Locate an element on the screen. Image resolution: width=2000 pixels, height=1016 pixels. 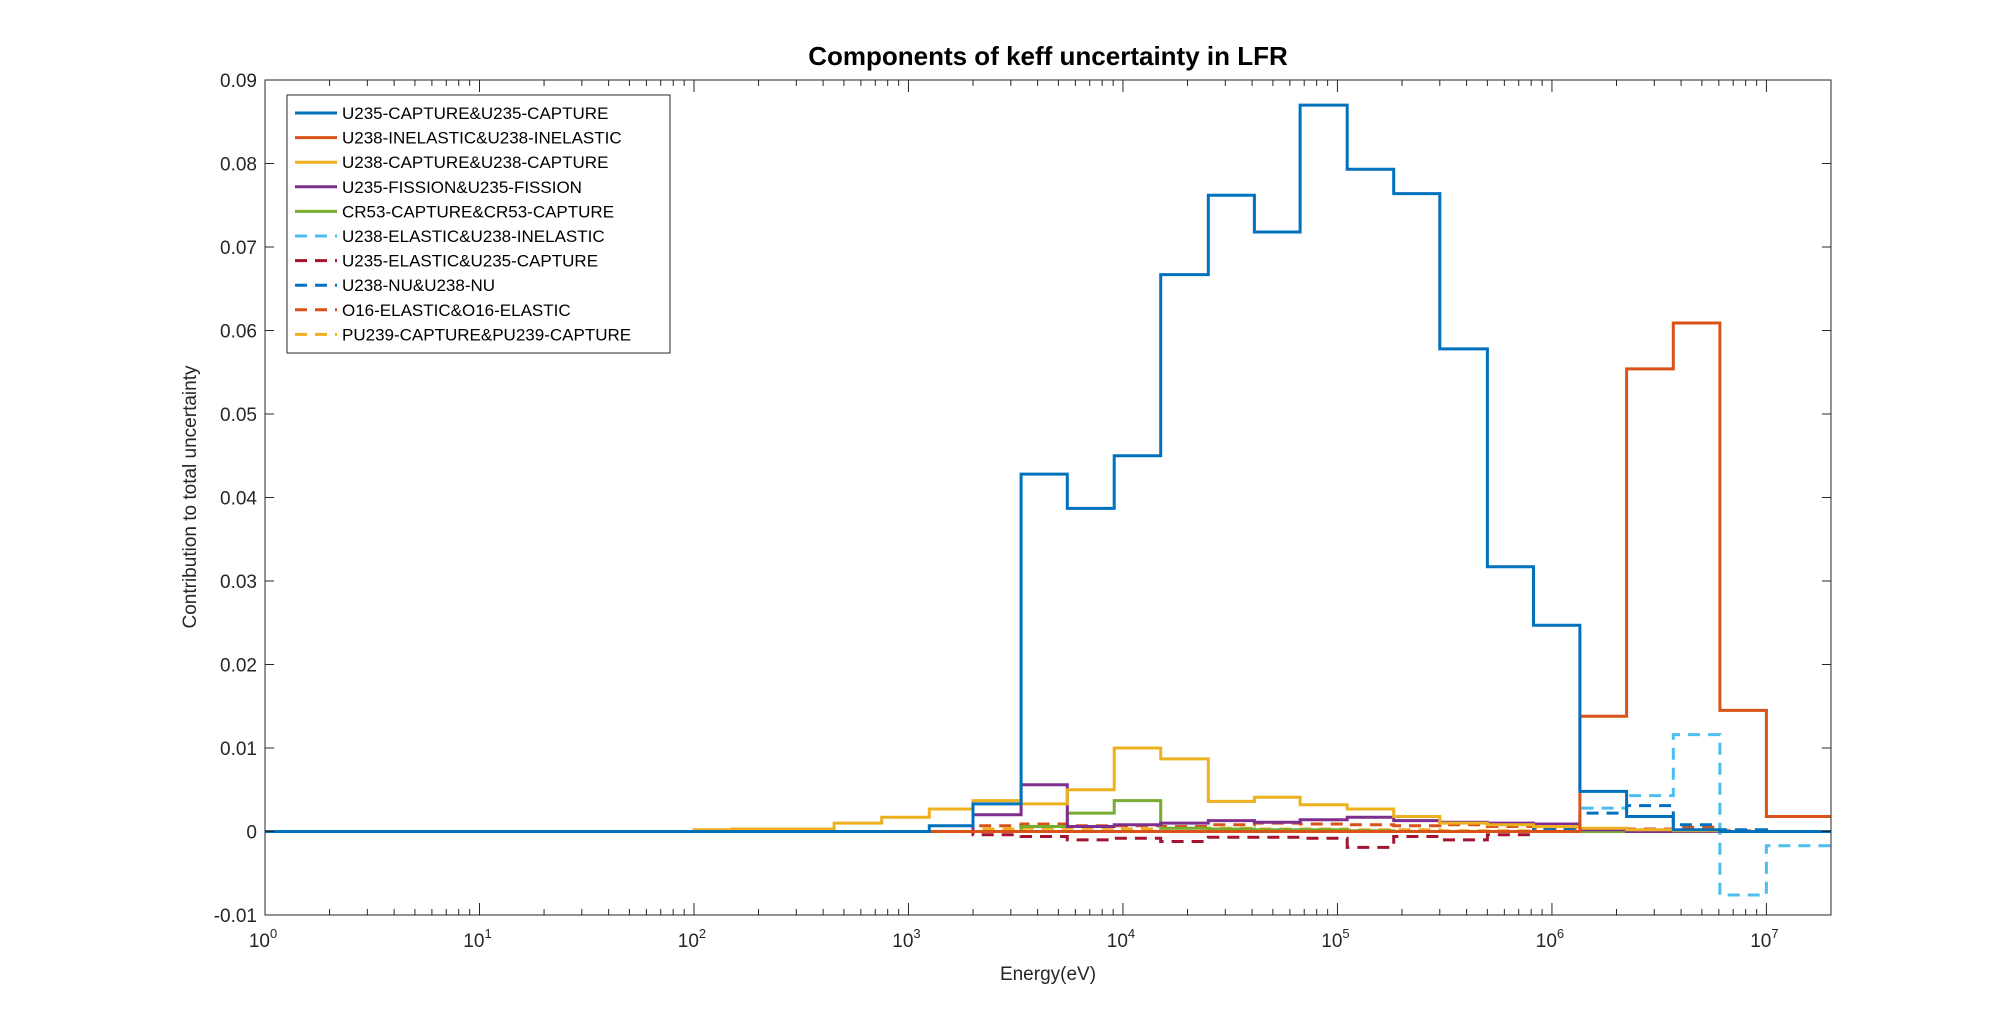
x-tick-label: 10⁰ is located at coordinates (263, 939).